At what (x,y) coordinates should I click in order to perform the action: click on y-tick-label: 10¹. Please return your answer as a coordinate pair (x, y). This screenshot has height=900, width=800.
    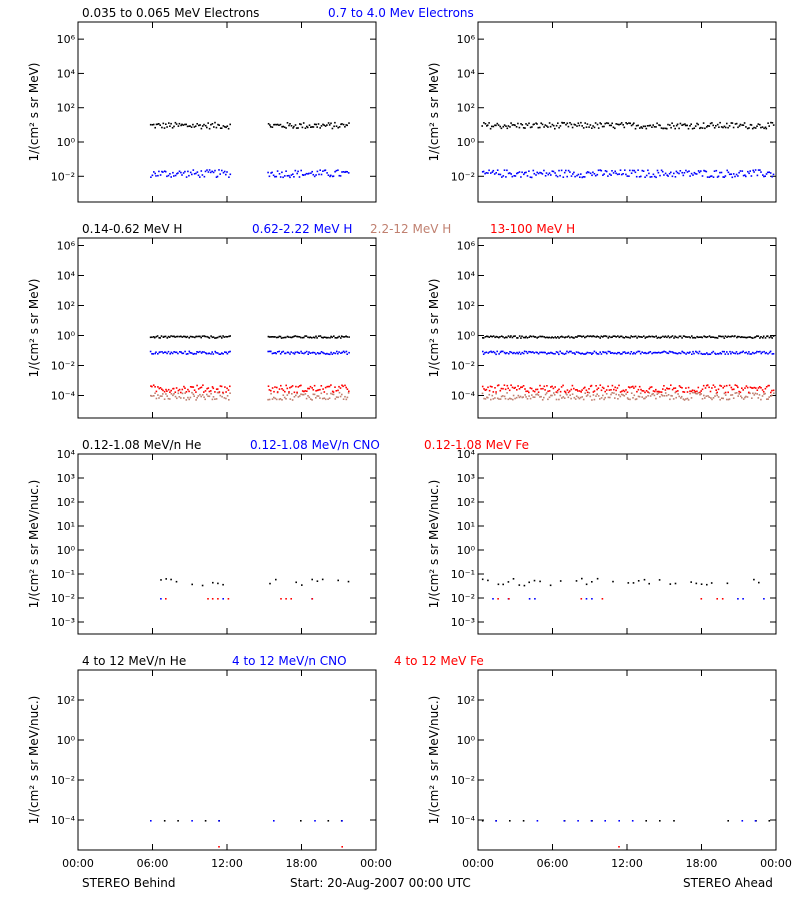
    Looking at the image, I should click on (66, 526).